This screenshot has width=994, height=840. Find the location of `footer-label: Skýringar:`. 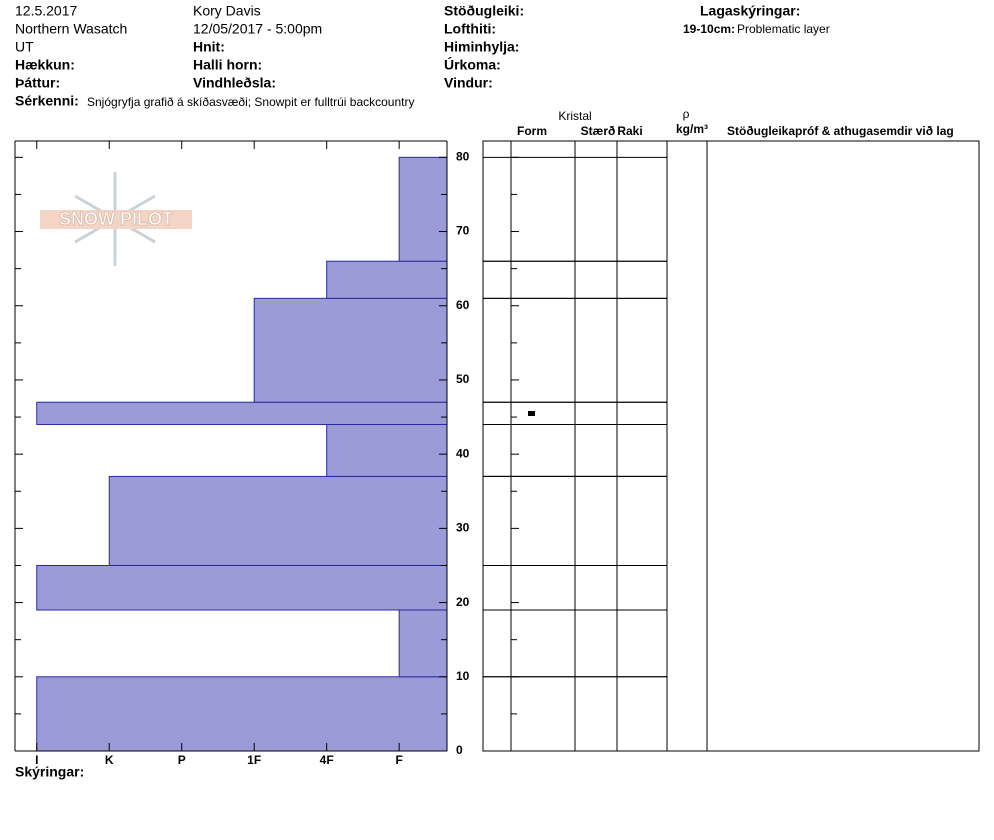

footer-label: Skýringar: is located at coordinates (49, 772).